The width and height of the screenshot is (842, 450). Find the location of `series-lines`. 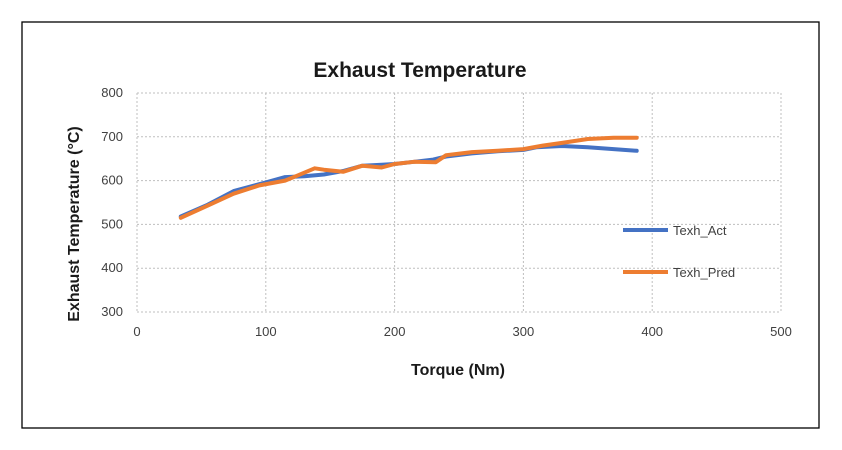

series-lines is located at coordinates (408, 177).